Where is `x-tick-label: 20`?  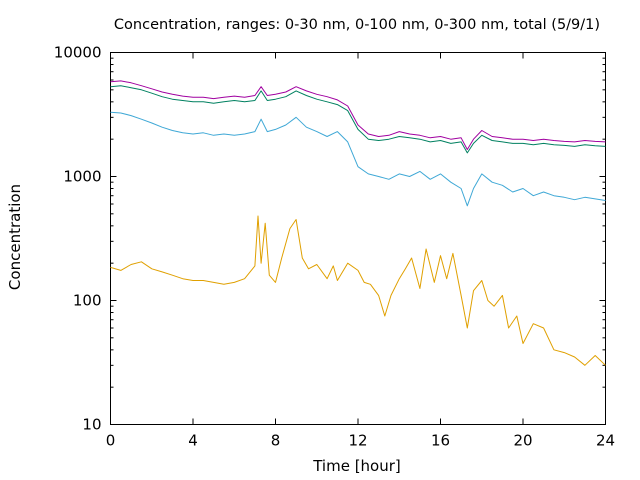 x-tick-label: 20 is located at coordinates (522, 441).